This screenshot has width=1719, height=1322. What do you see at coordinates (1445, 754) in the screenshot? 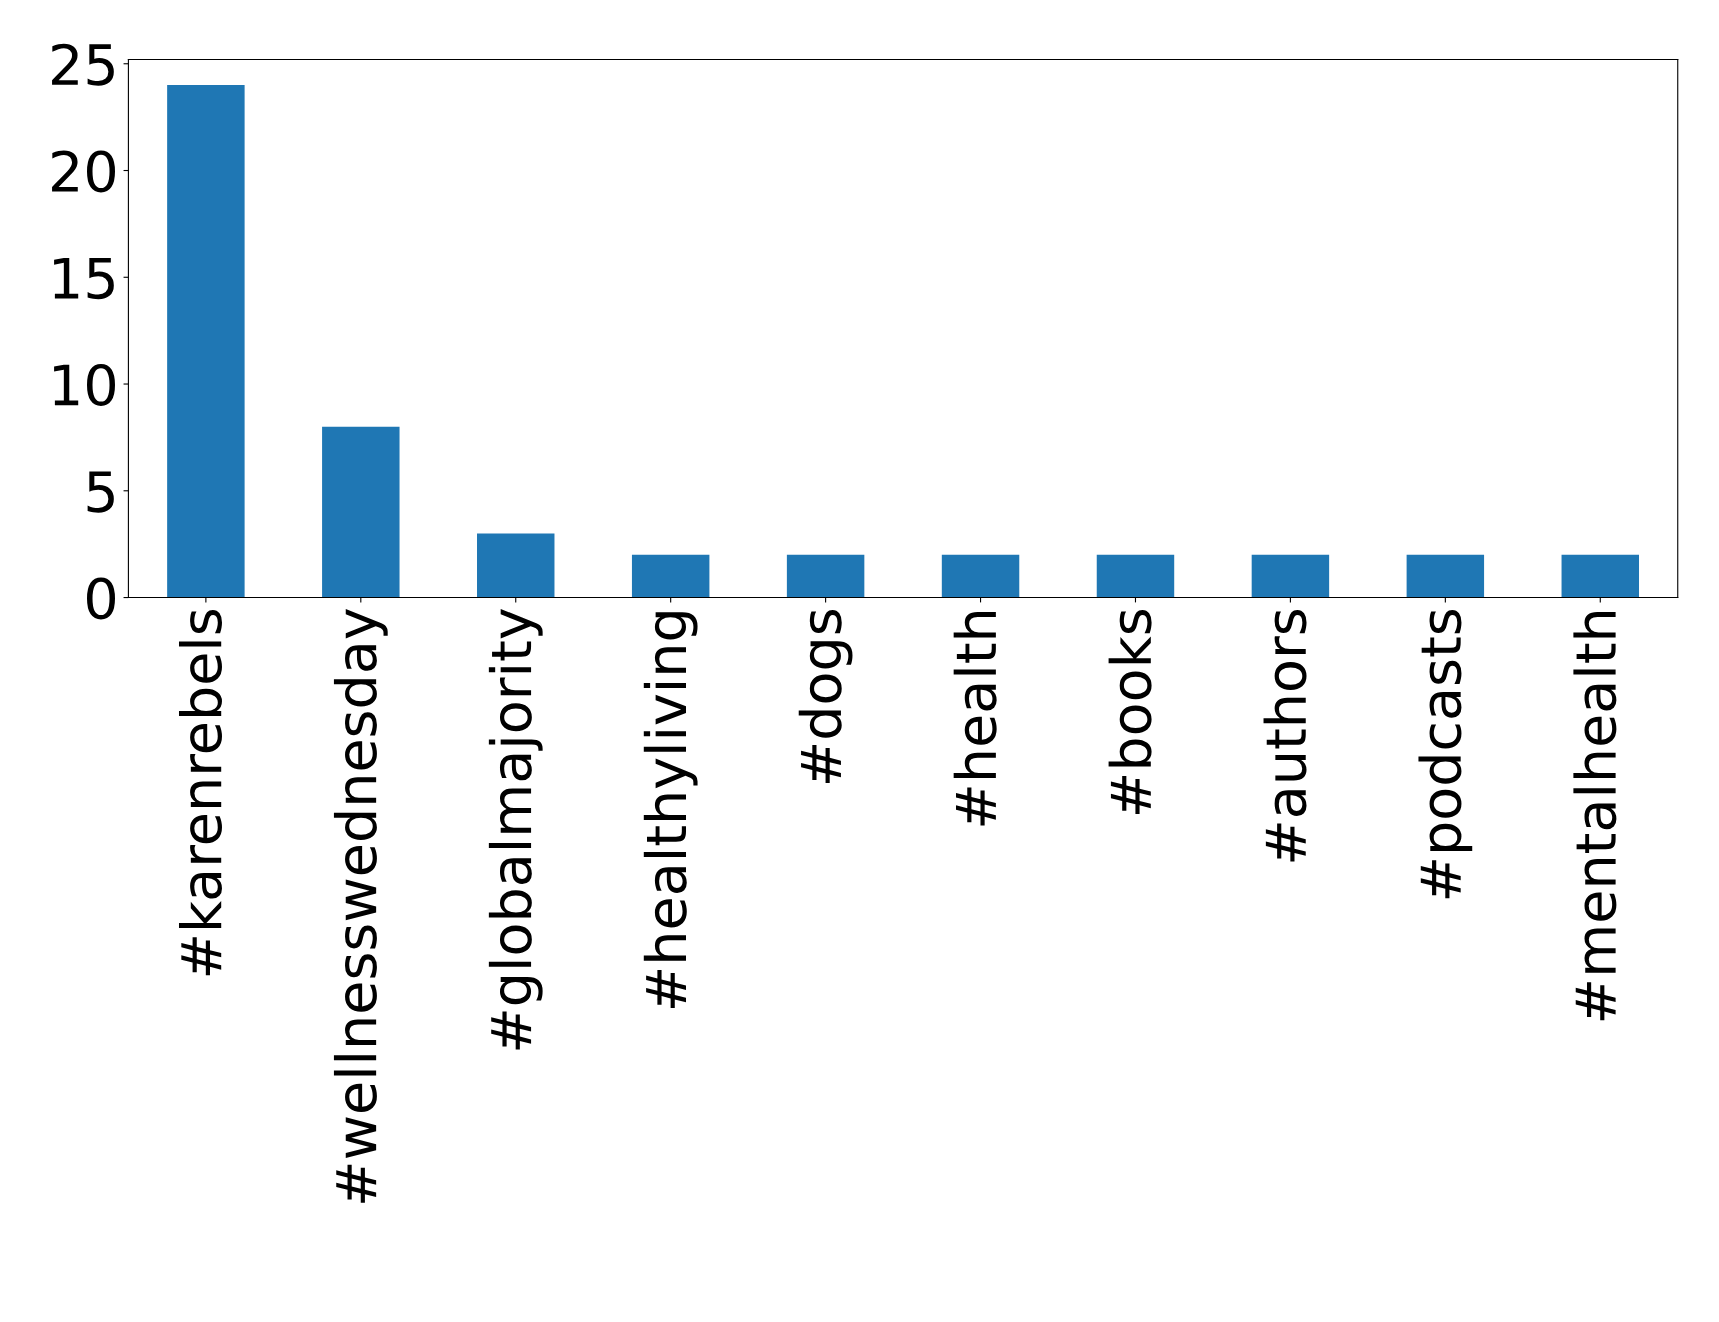
I see `x-tick-label: #podcasts` at bounding box center [1445, 754].